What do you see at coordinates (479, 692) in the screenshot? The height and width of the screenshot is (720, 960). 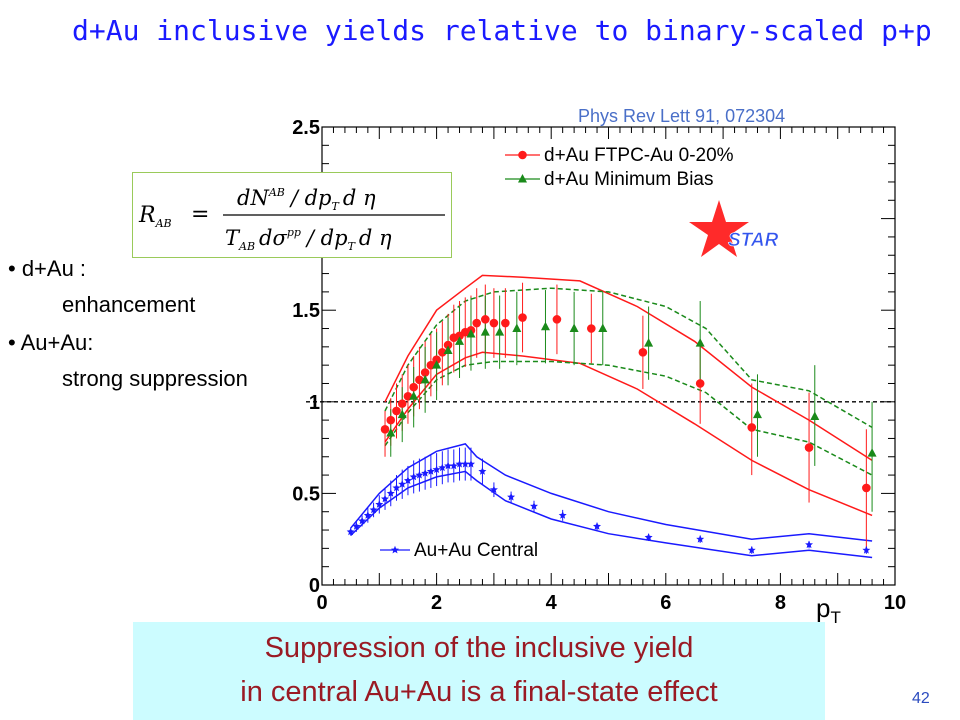 I see `conclusion-line-2: in central Au+Au is a final-state effect` at bounding box center [479, 692].